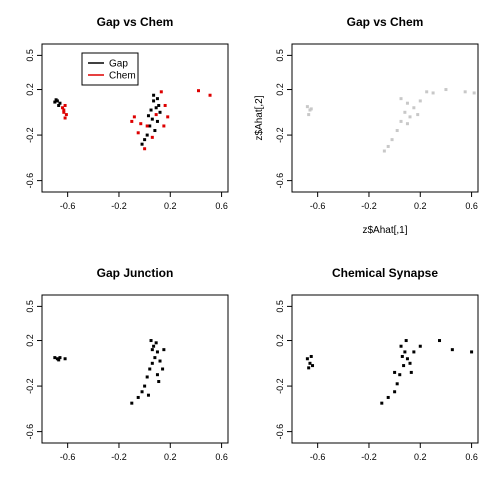 This screenshot has width=504, height=504. Describe the element at coordinates (122, 76) in the screenshot. I see `legend-entry: Chem` at that location.